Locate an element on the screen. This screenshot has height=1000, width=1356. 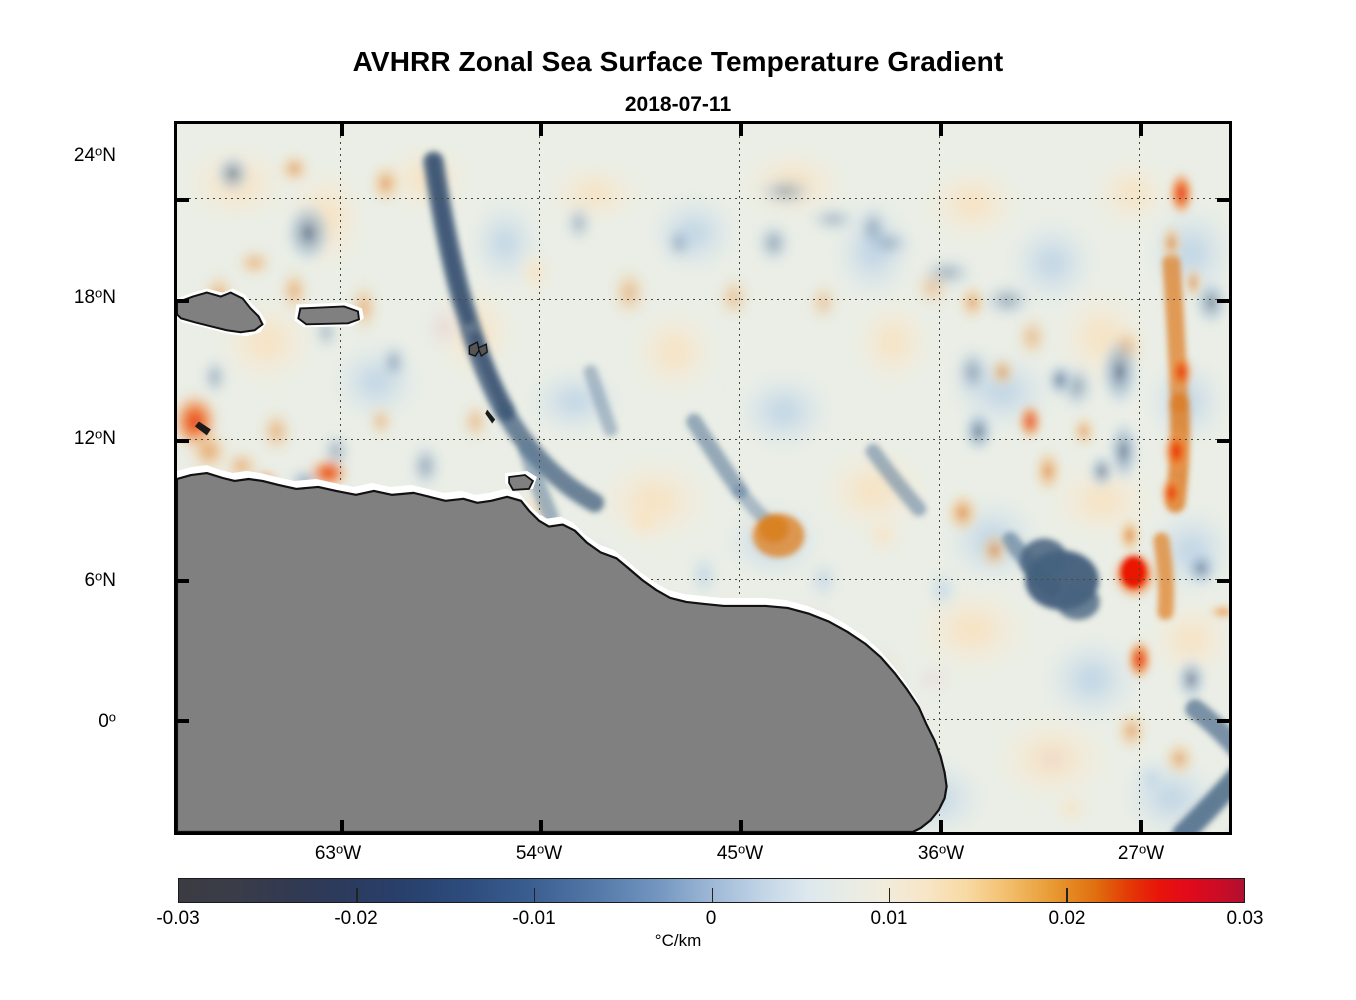
x-tick-top-45w is located at coordinates (741, 130).